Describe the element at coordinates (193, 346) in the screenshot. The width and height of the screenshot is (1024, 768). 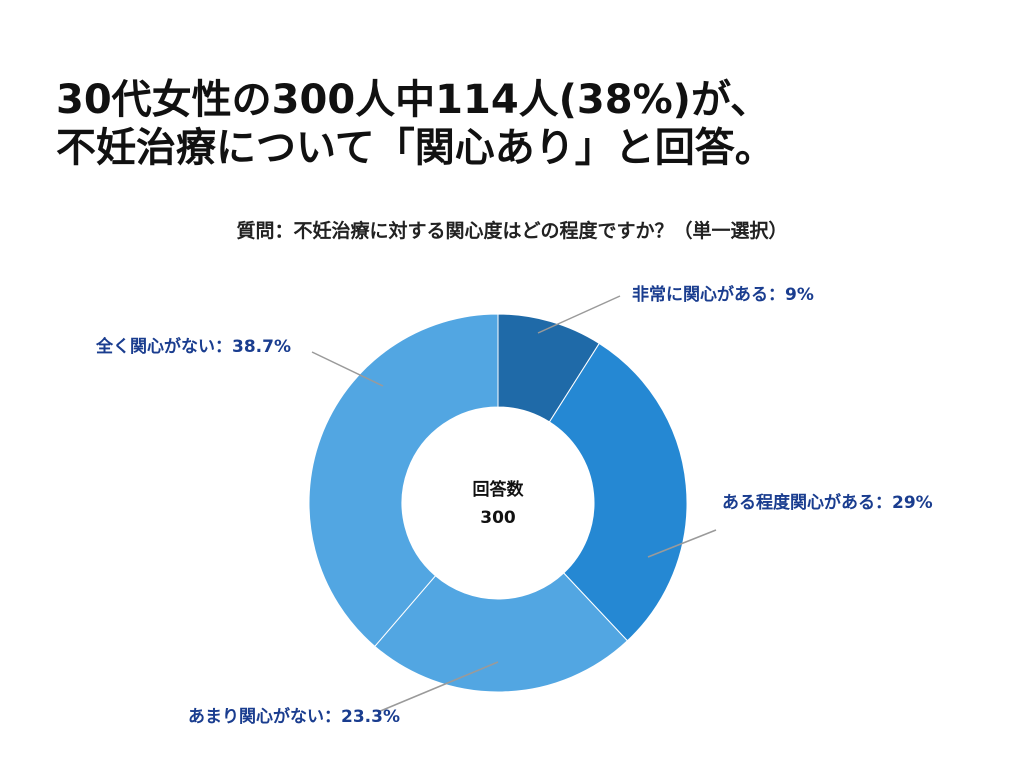
I see `slice-label-4: 全く関心がない：38.7%` at that location.